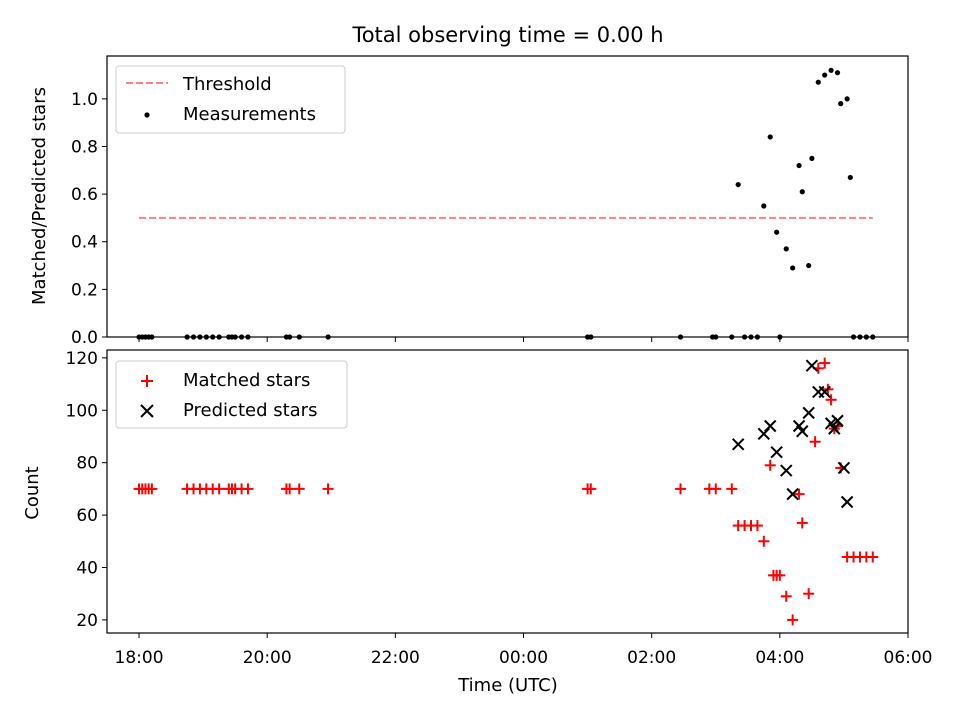 The image size is (960, 720). Describe the element at coordinates (507, 685) in the screenshot. I see `x-axis-label: Time (UTC)` at that location.